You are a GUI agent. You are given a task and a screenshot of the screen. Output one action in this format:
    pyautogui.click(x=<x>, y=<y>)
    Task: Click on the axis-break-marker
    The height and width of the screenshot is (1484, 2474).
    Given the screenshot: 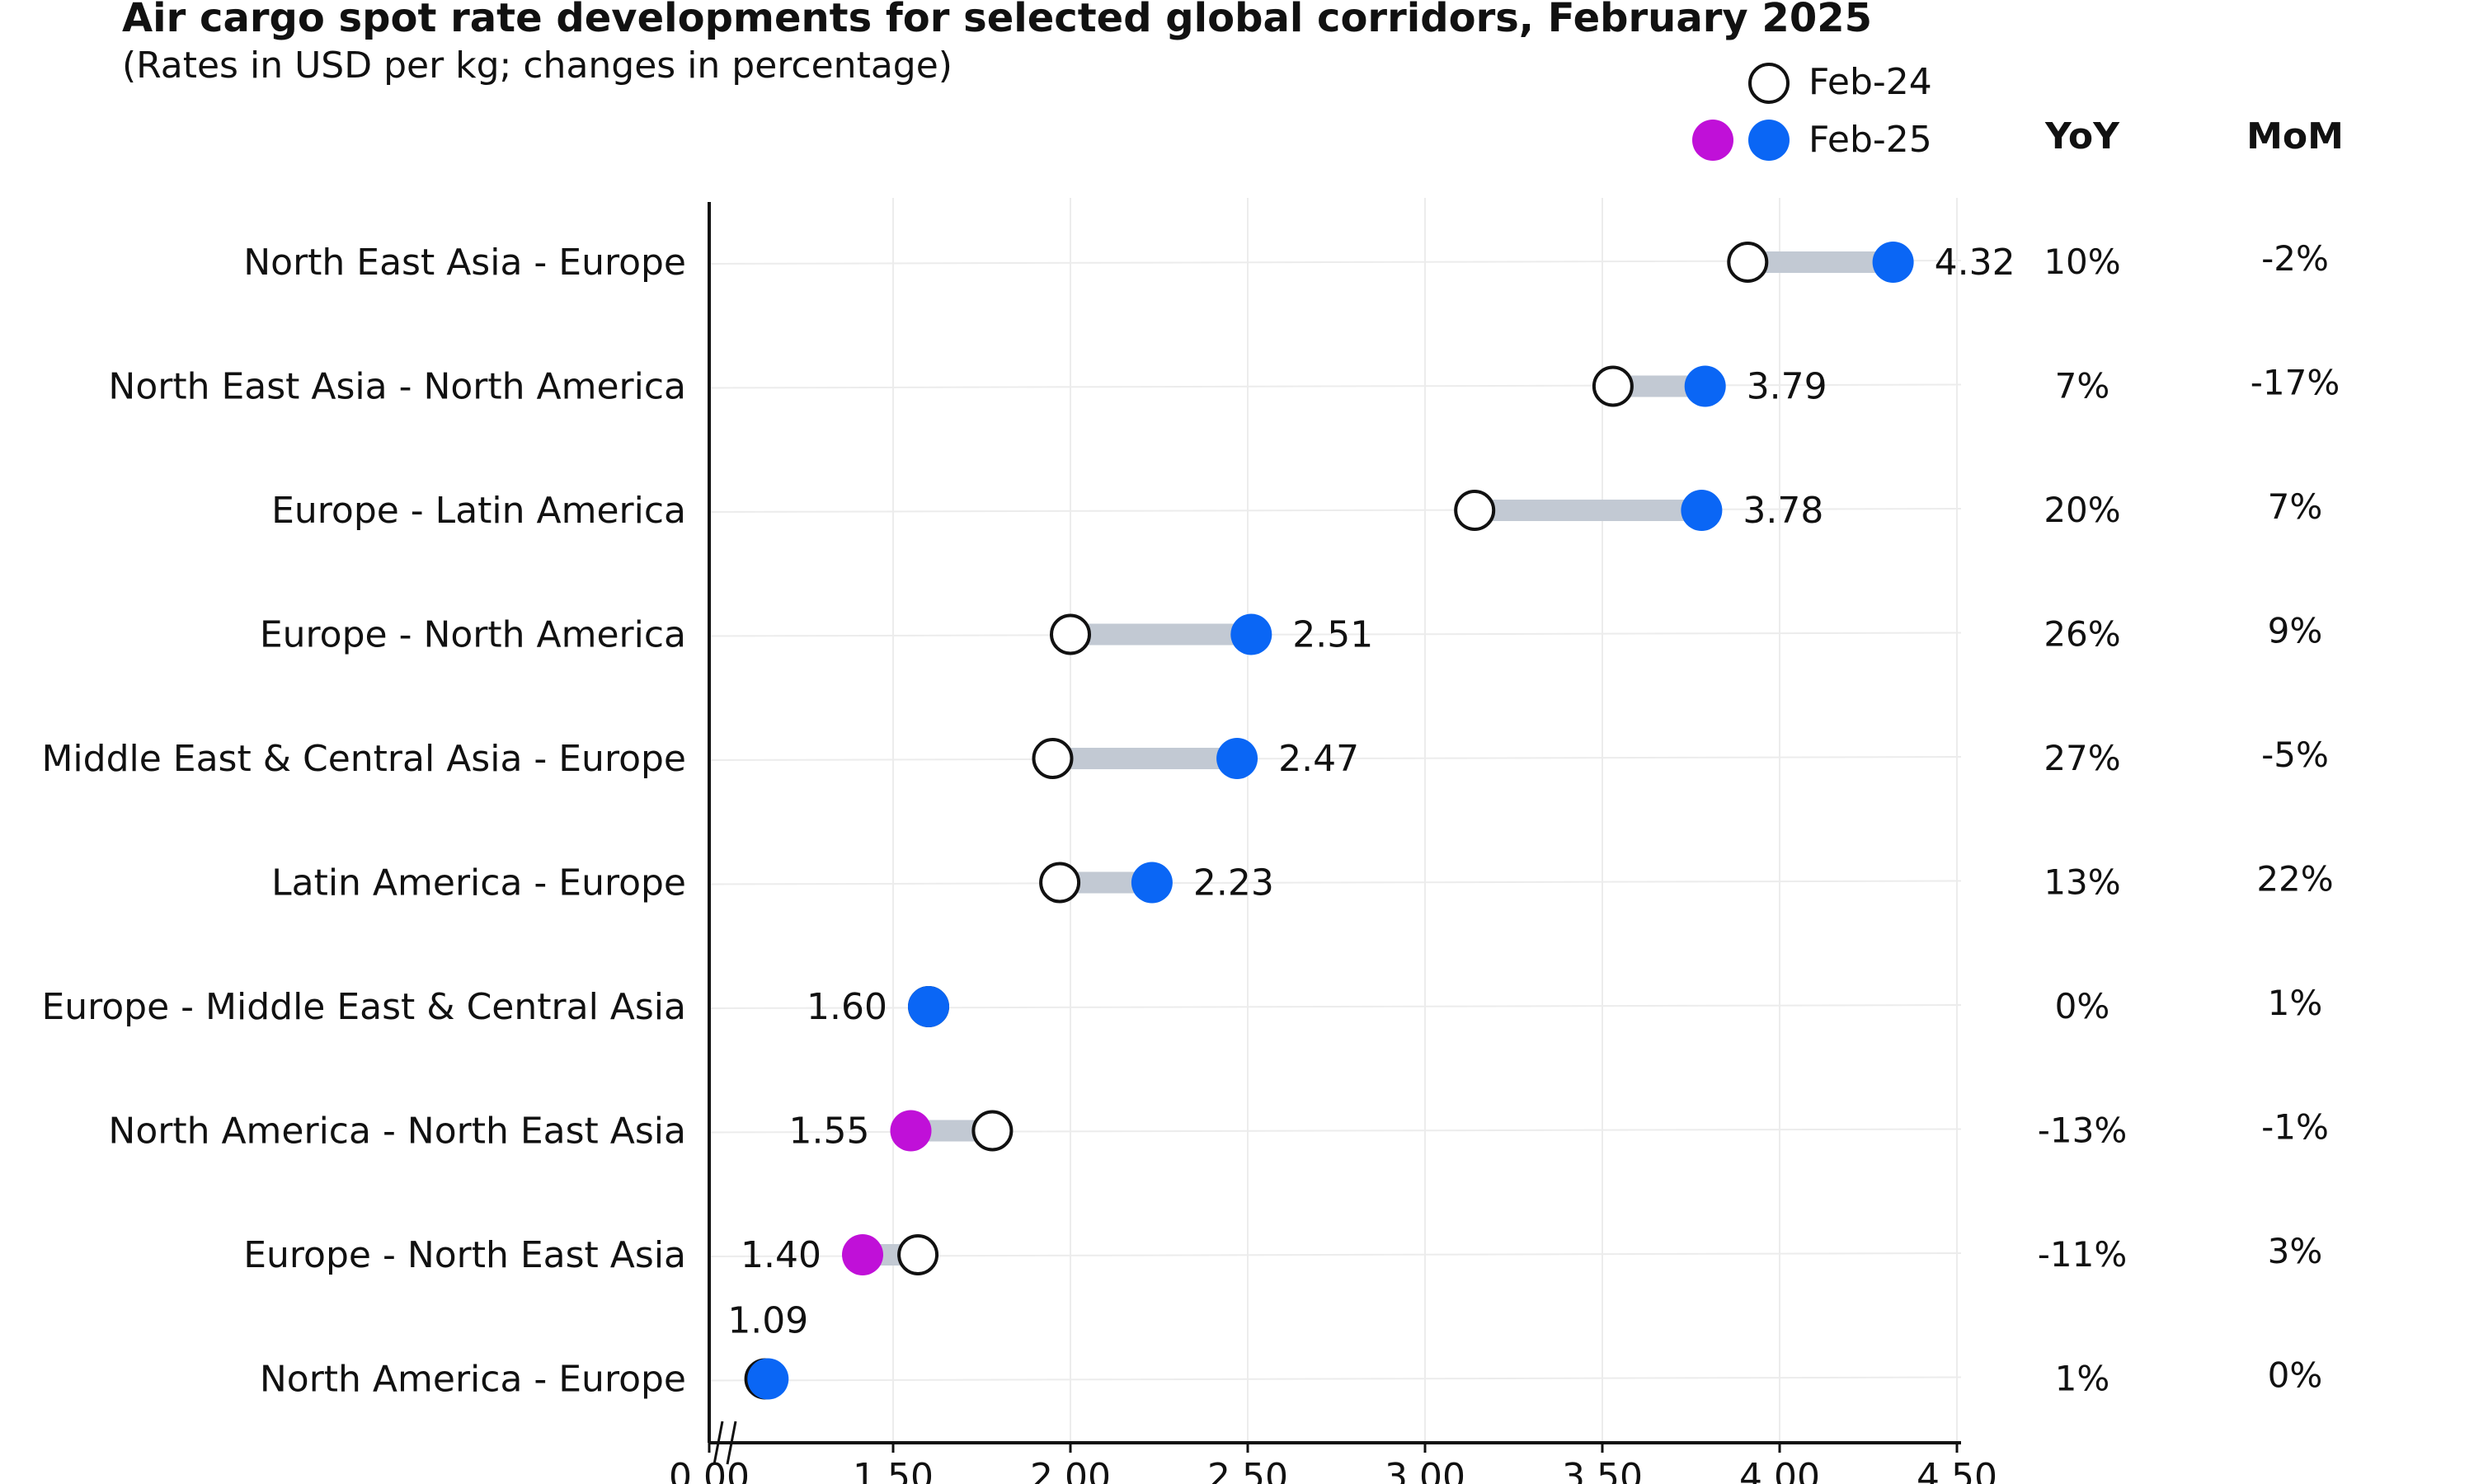 What is the action you would take?
    pyautogui.click(x=725, y=1443)
    